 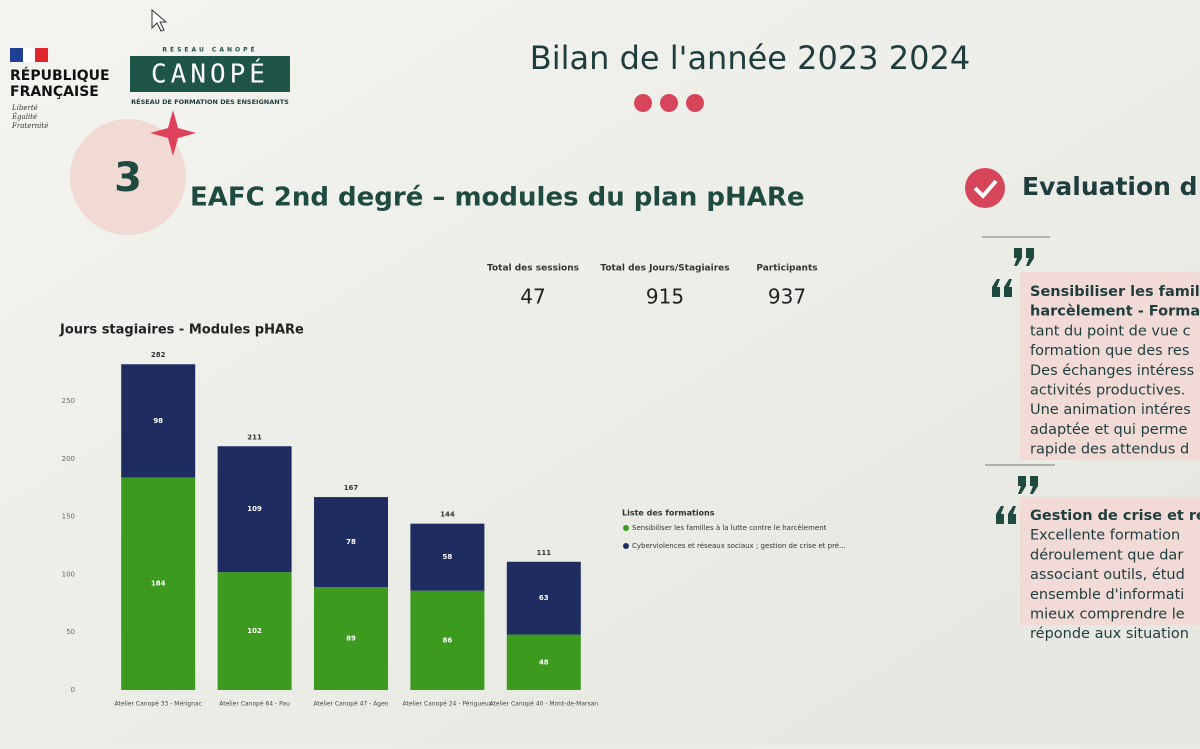 What do you see at coordinates (157, 704) in the screenshot?
I see `x-tick-label: Atelier Canopé 33 - Mérignac` at bounding box center [157, 704].